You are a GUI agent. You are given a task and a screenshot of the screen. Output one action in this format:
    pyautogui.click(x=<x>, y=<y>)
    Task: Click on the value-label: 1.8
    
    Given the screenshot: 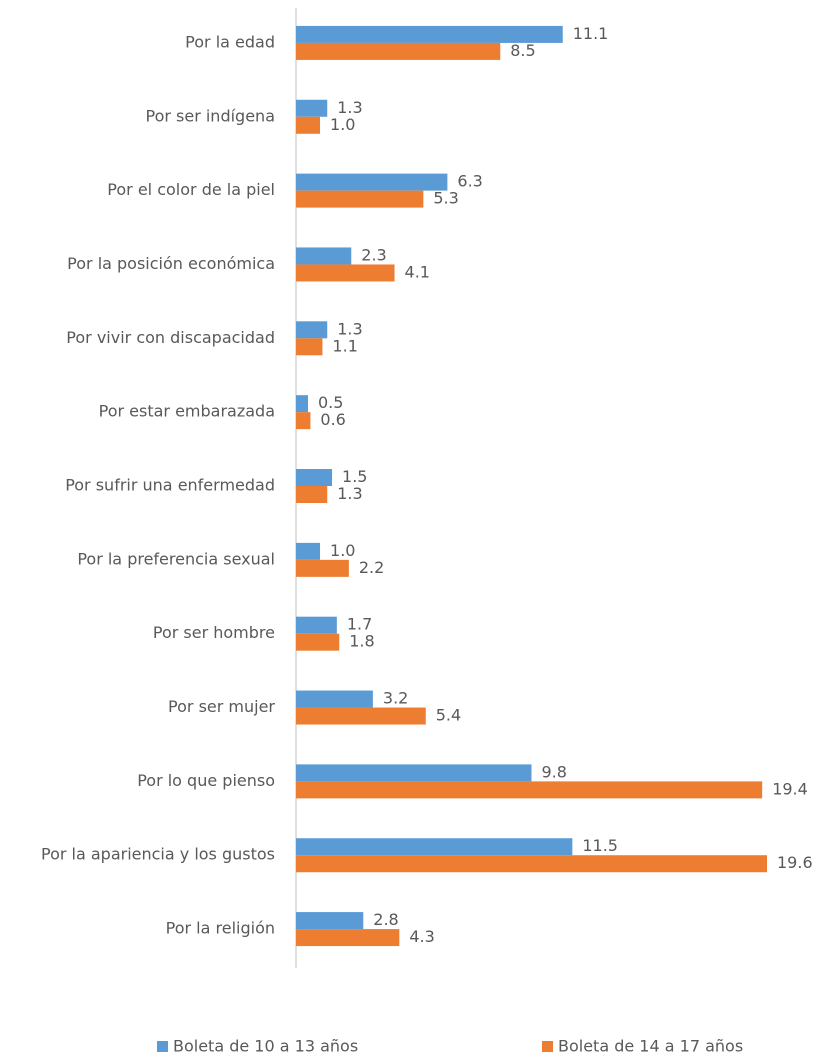 What is the action you would take?
    pyautogui.click(x=361, y=641)
    